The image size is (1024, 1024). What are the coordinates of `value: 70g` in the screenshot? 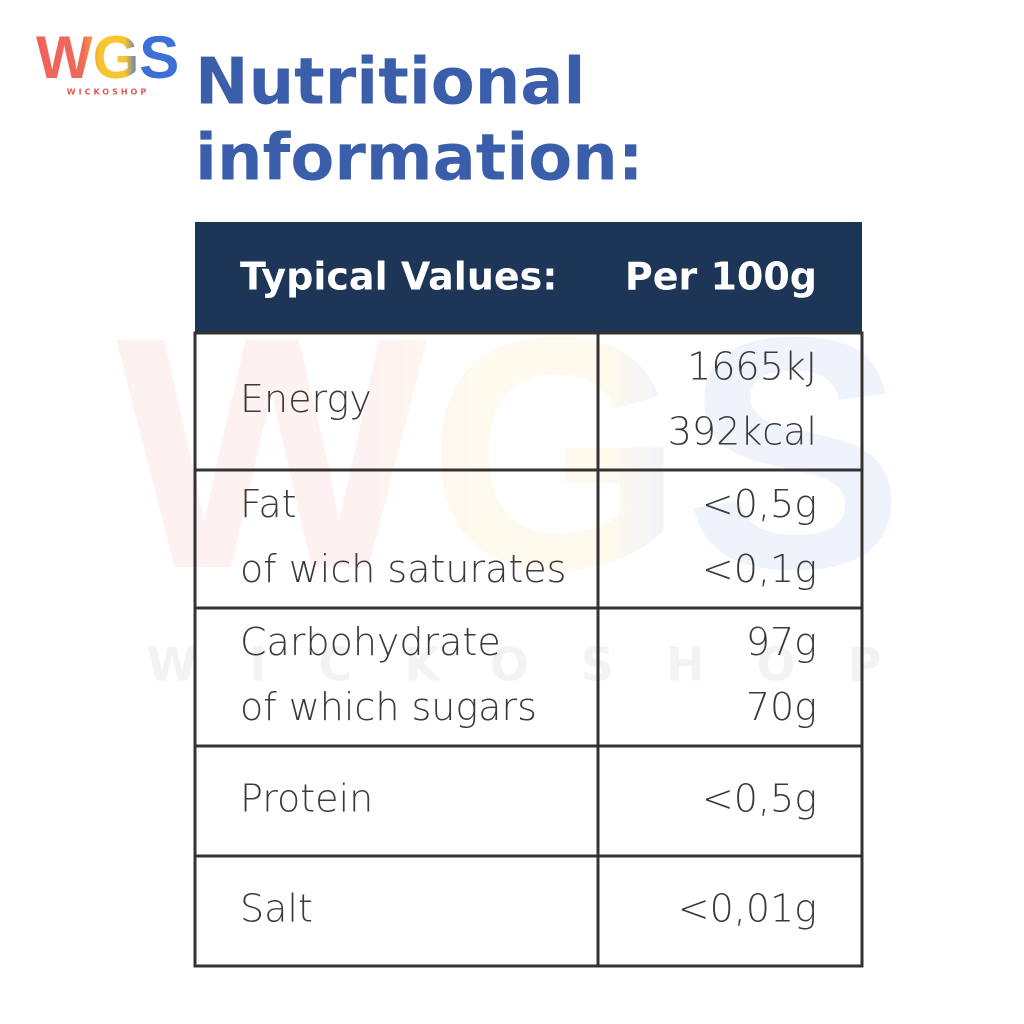 It's located at (781, 707).